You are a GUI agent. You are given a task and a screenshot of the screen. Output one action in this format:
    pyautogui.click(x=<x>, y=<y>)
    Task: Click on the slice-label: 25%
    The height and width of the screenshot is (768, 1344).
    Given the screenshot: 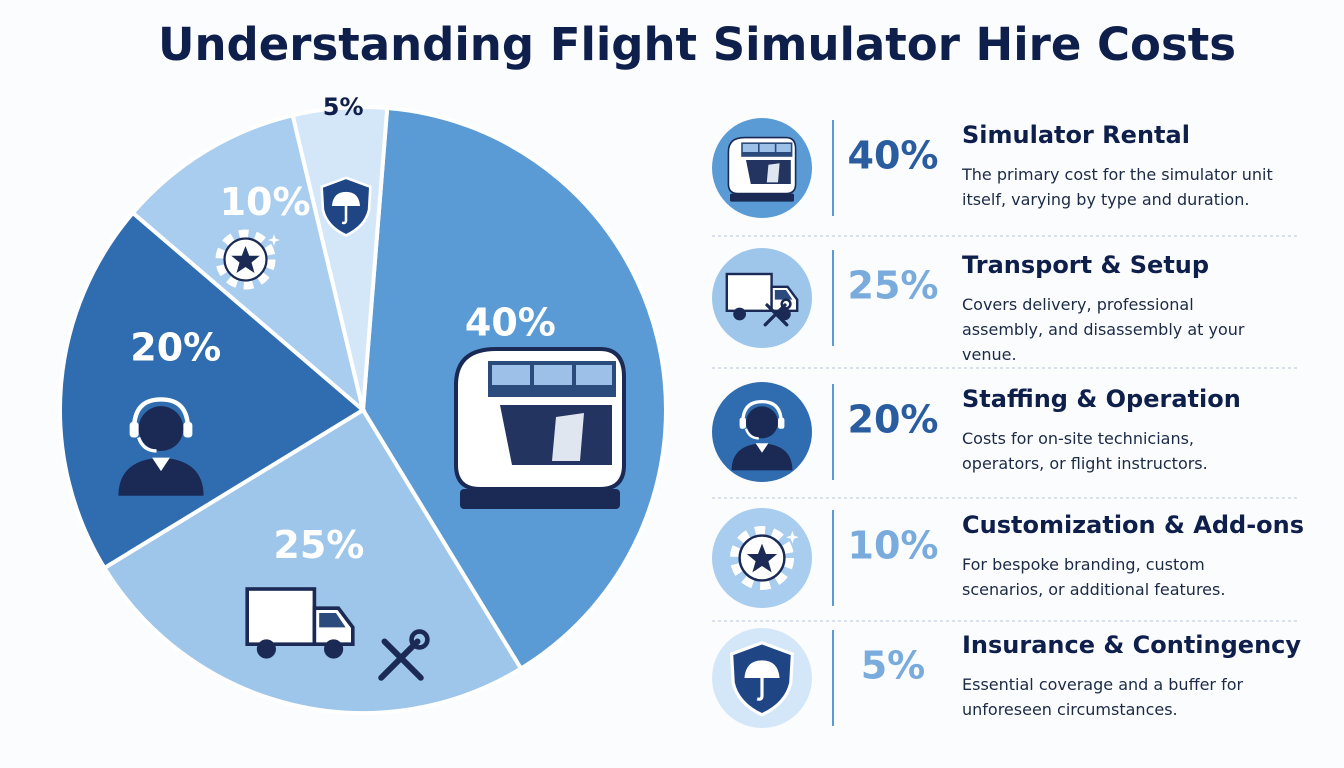 What is the action you would take?
    pyautogui.click(x=318, y=545)
    